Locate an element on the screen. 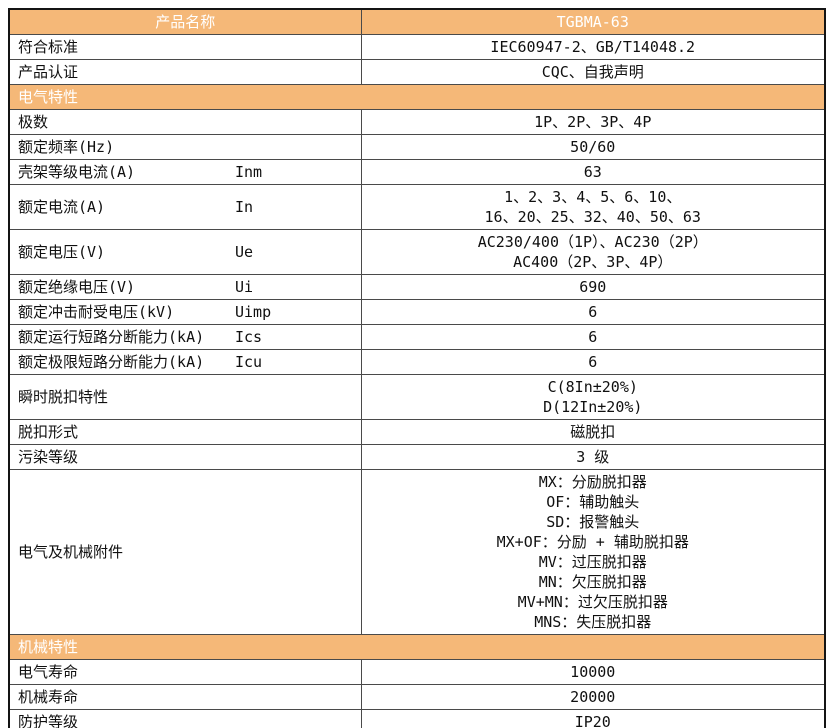 The image size is (832, 728). spec-value: 磁脱扣 is located at coordinates (593, 432).